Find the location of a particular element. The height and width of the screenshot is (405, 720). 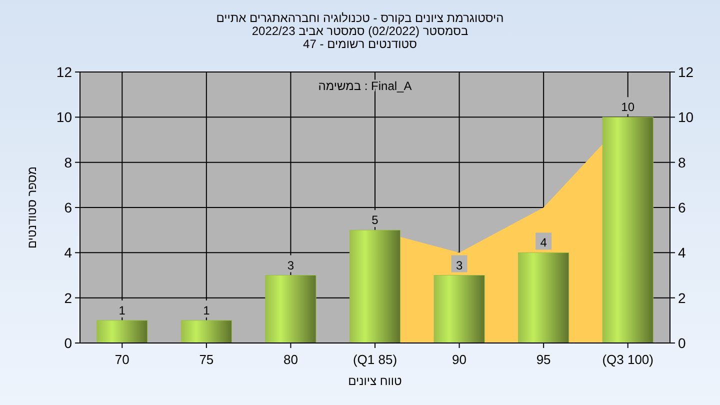

y-tick-label: 12 is located at coordinates (64, 72).